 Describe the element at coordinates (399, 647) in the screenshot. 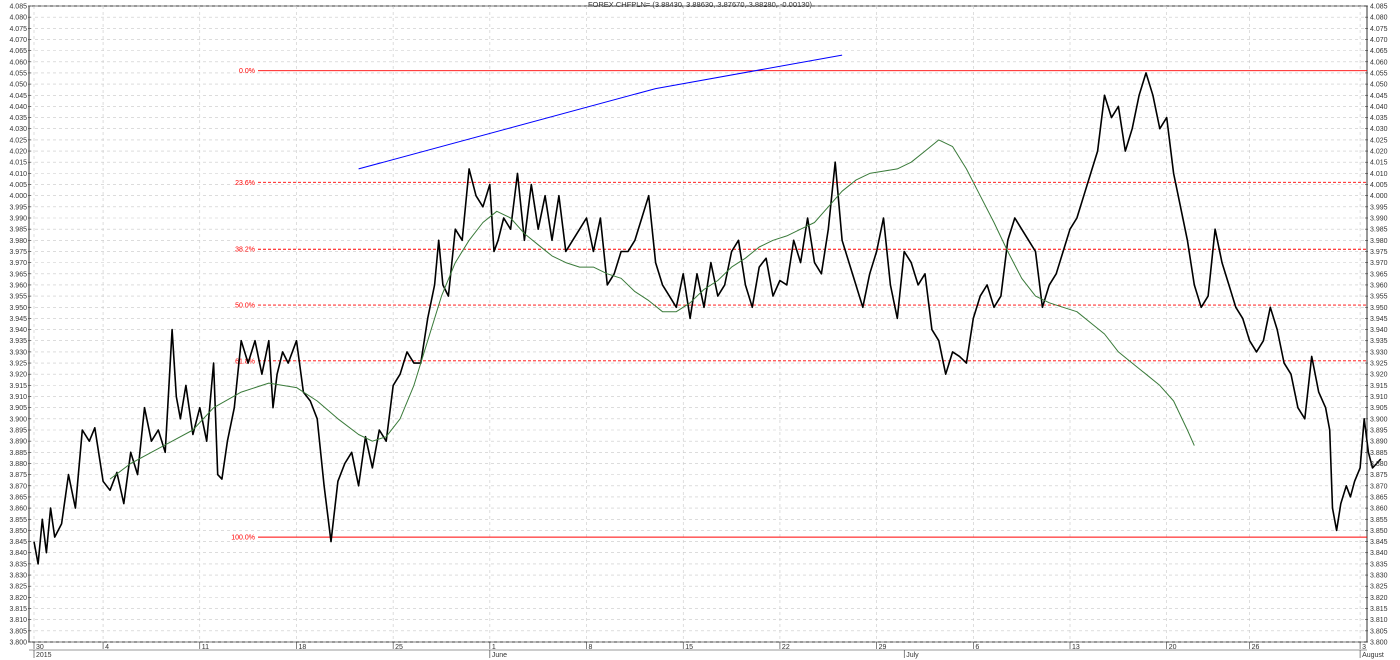

I see `x-tick-label: 25` at that location.